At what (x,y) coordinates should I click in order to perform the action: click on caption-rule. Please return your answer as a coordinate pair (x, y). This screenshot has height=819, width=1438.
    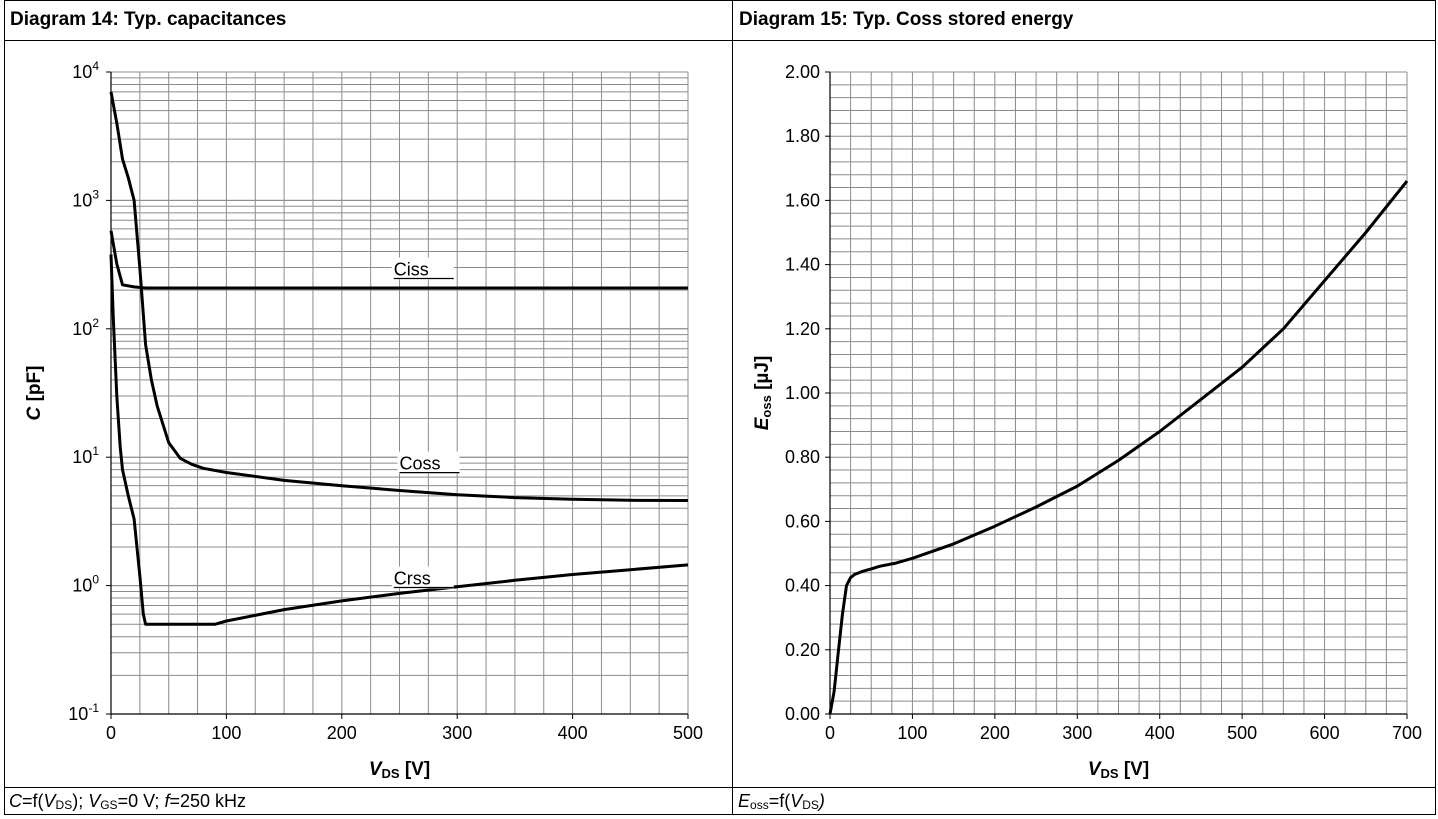
    Looking at the image, I should click on (720, 787).